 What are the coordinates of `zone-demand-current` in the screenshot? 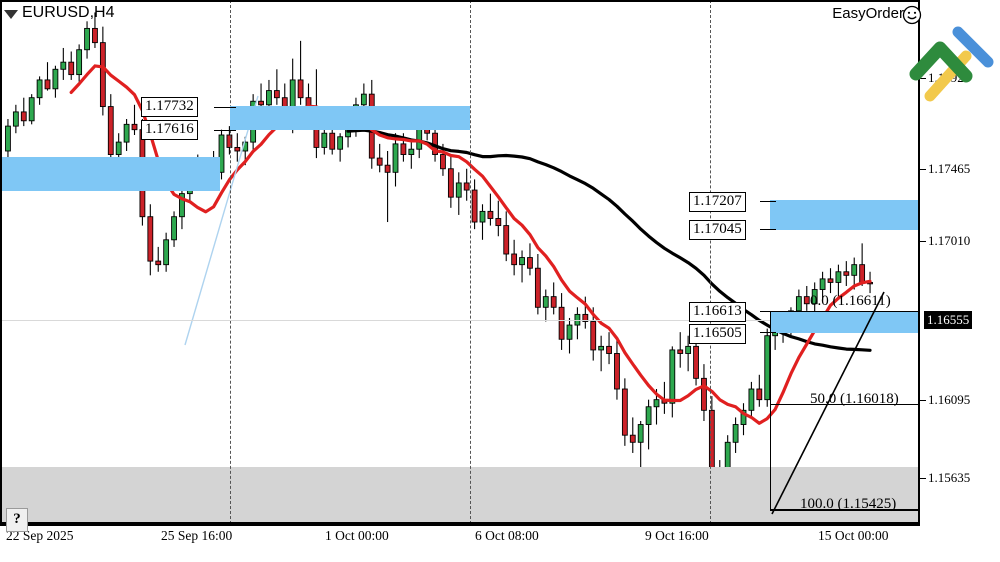 It's located at (845, 322).